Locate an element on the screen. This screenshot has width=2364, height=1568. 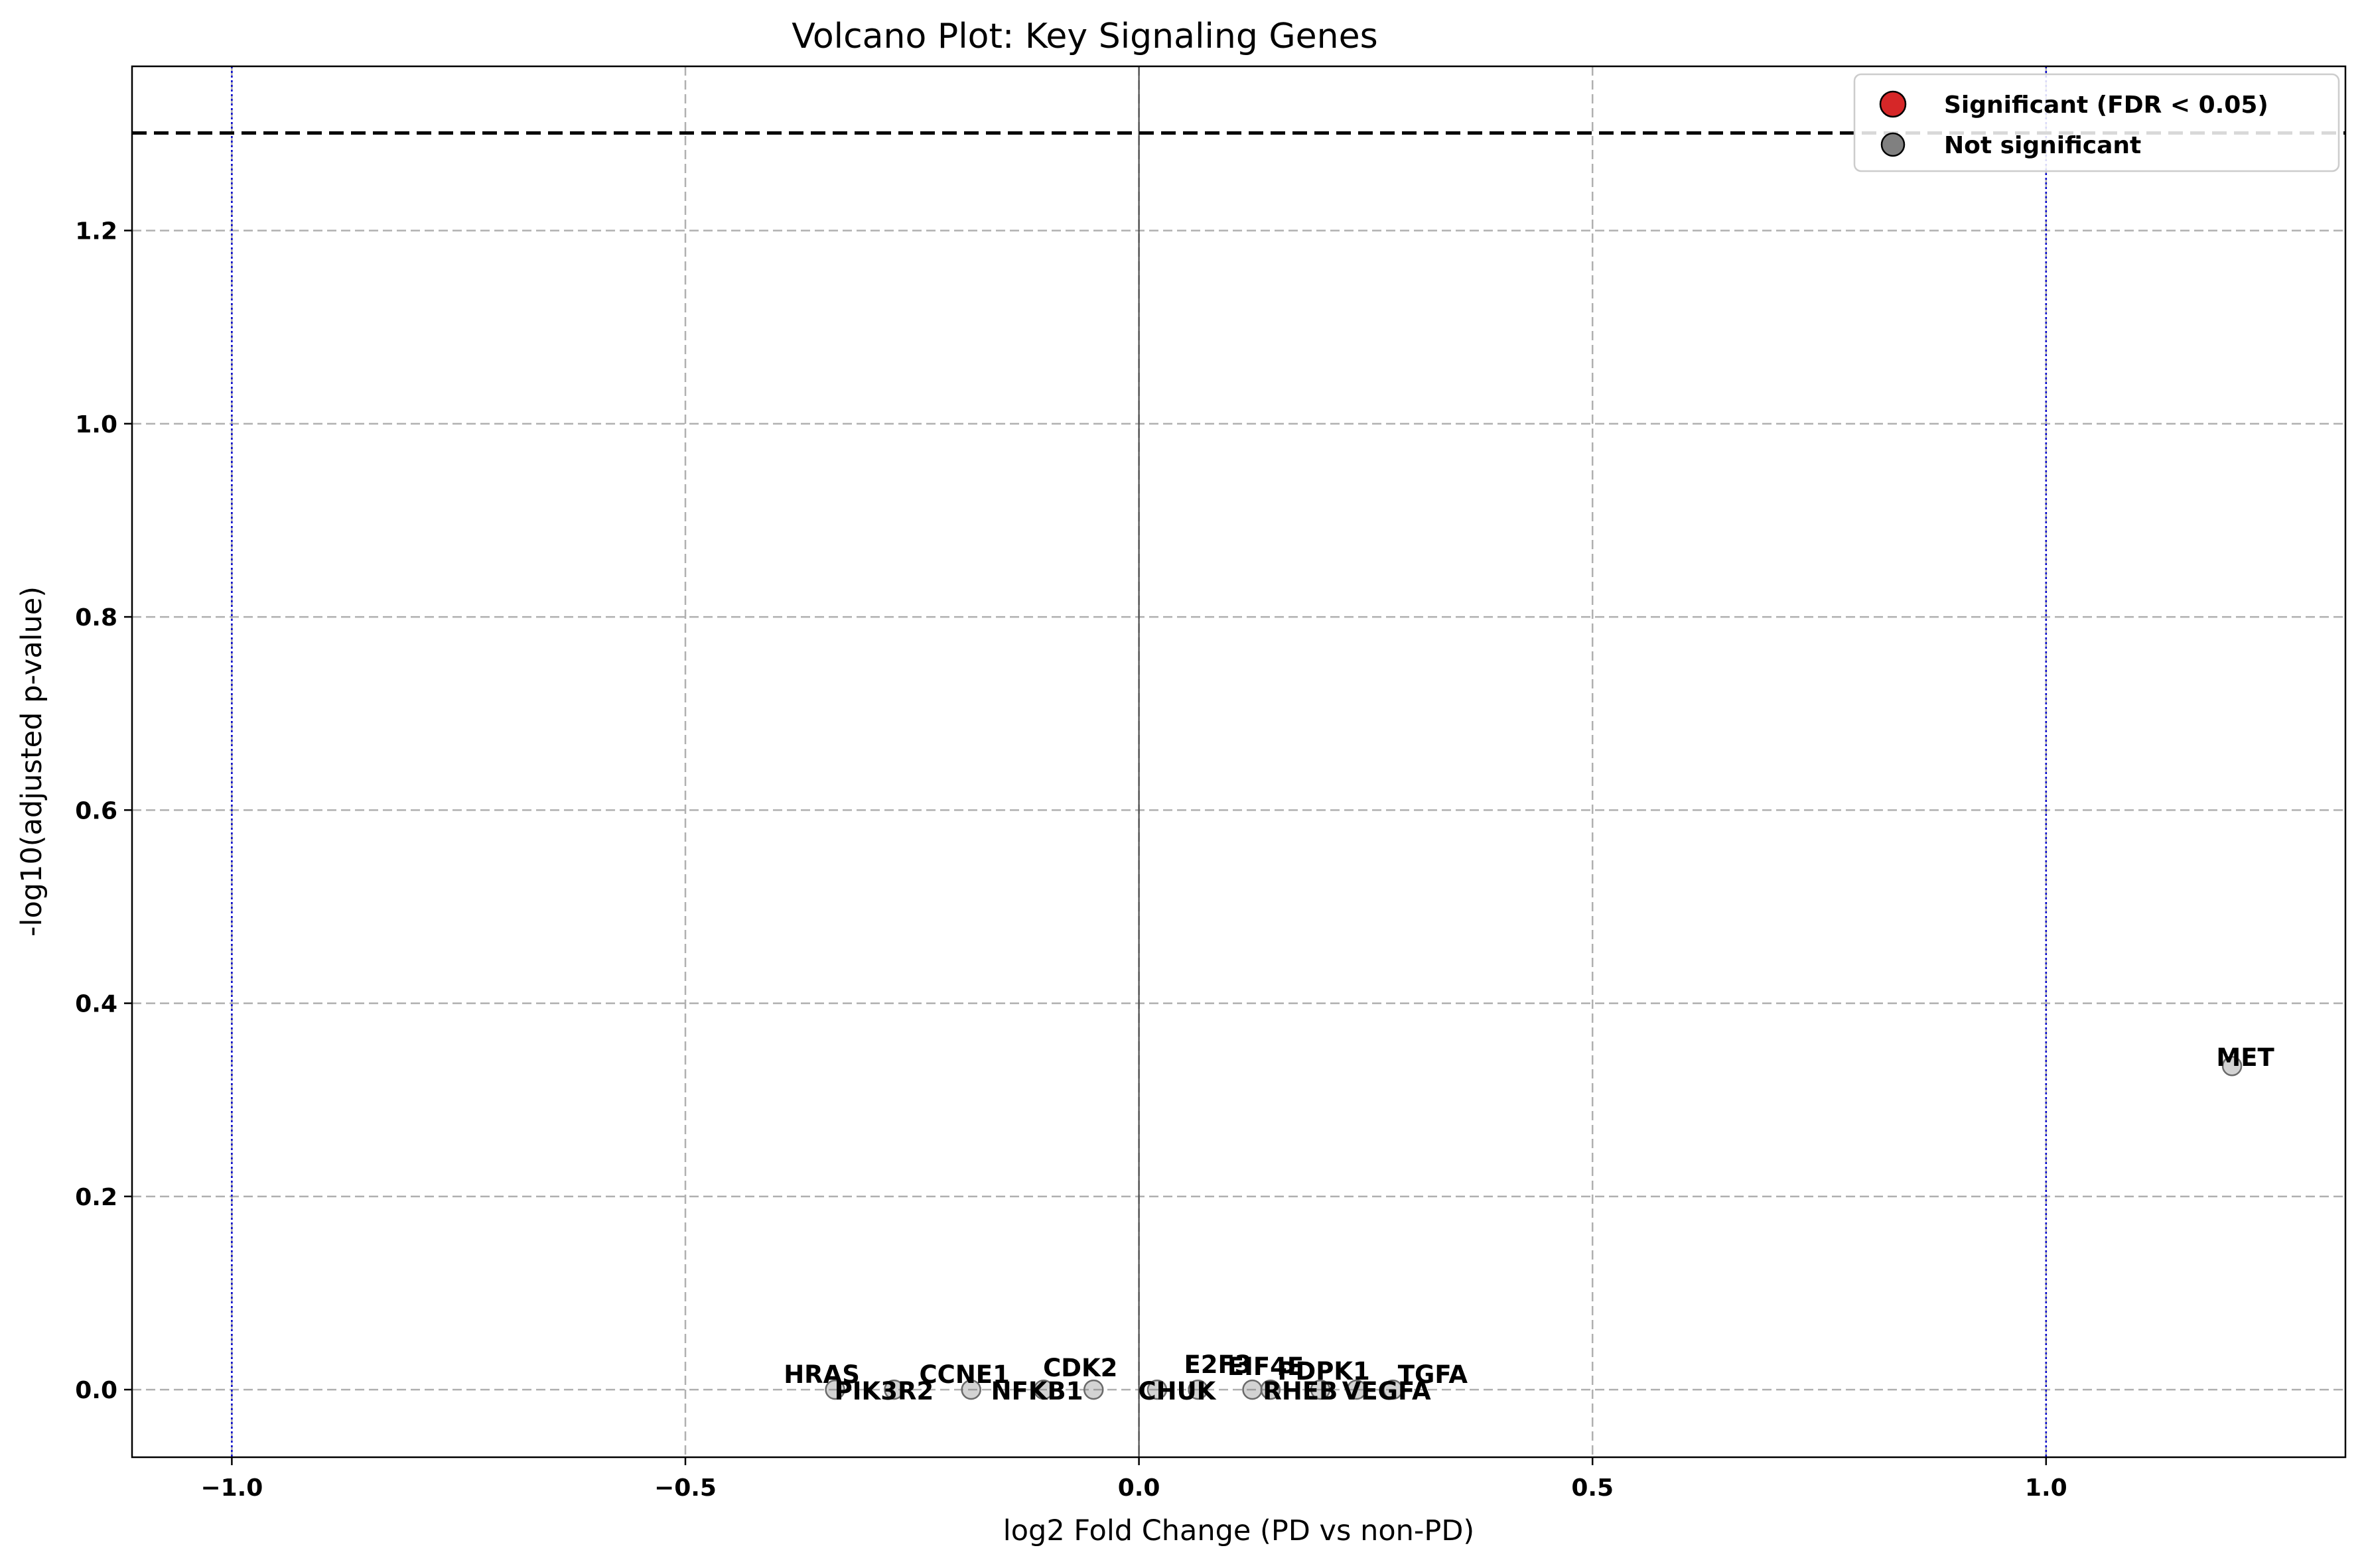
point-vegfa is located at coordinates (1357, 1389).